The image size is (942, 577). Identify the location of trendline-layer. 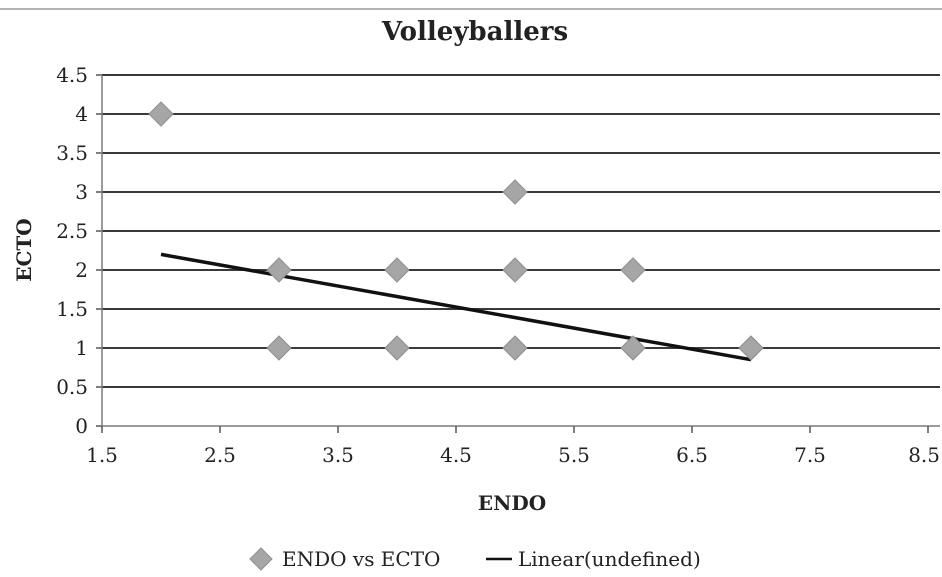
(456, 307).